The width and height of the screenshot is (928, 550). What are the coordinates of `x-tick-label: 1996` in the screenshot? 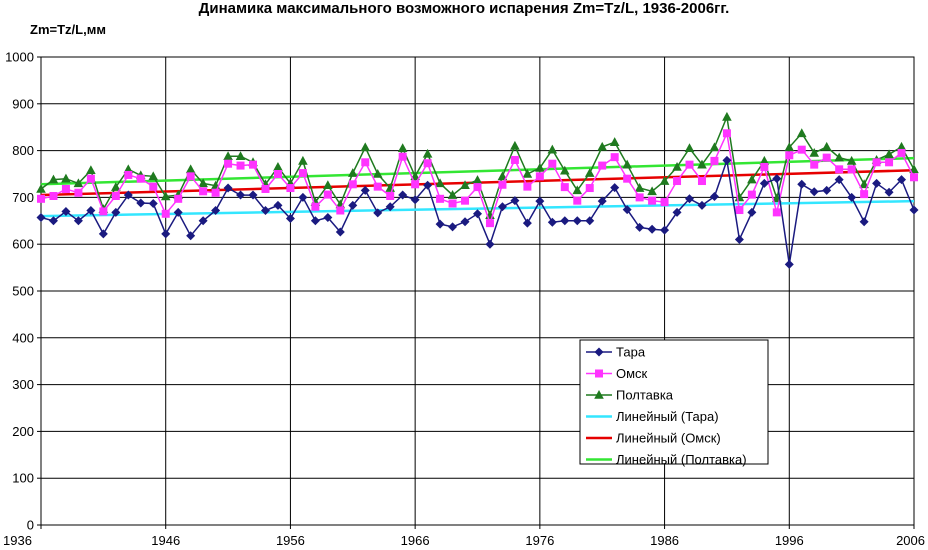 It's located at (789, 540).